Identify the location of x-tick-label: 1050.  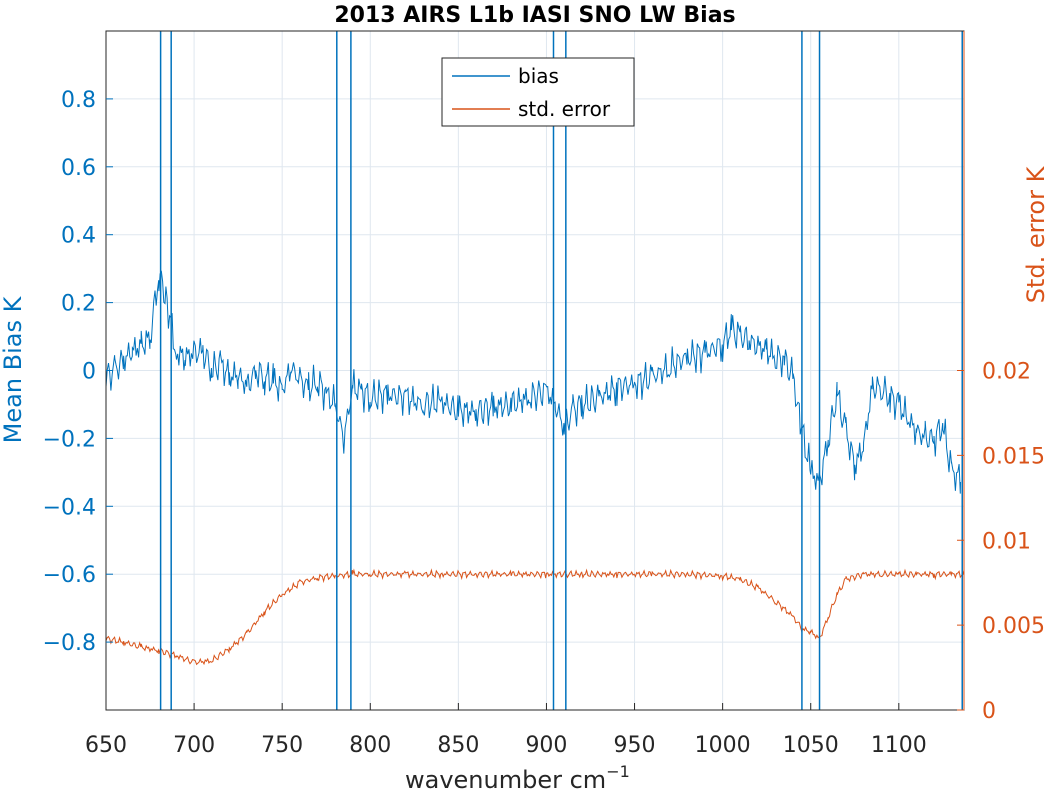
(811, 745).